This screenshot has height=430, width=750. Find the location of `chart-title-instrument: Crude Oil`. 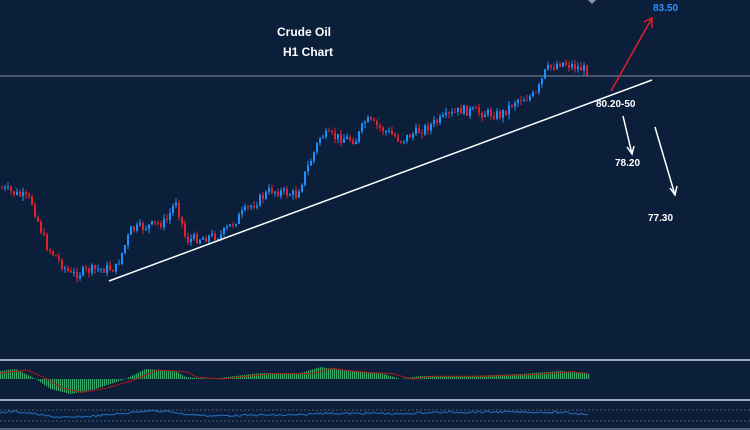

chart-title-instrument: Crude Oil is located at coordinates (303, 32).